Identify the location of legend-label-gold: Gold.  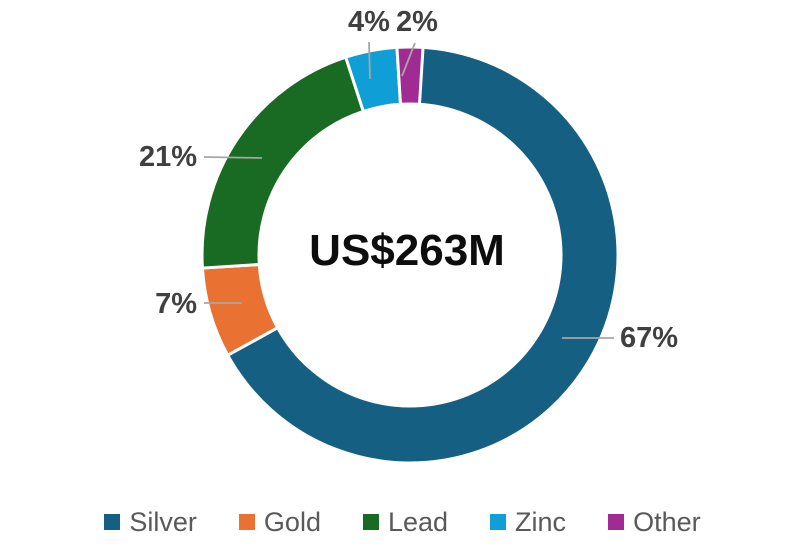
(292, 521).